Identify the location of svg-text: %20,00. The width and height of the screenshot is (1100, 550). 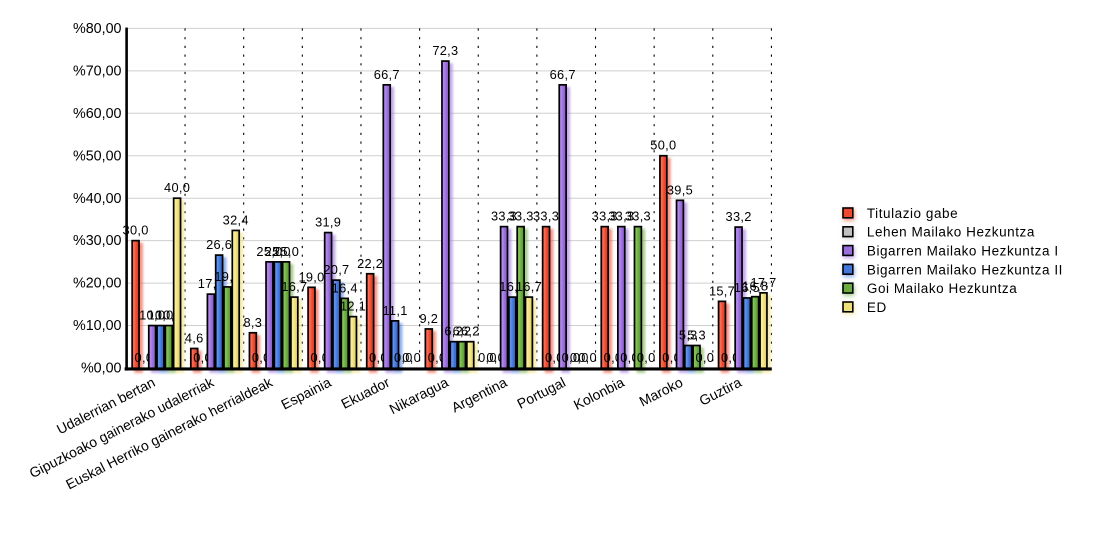
(97, 284).